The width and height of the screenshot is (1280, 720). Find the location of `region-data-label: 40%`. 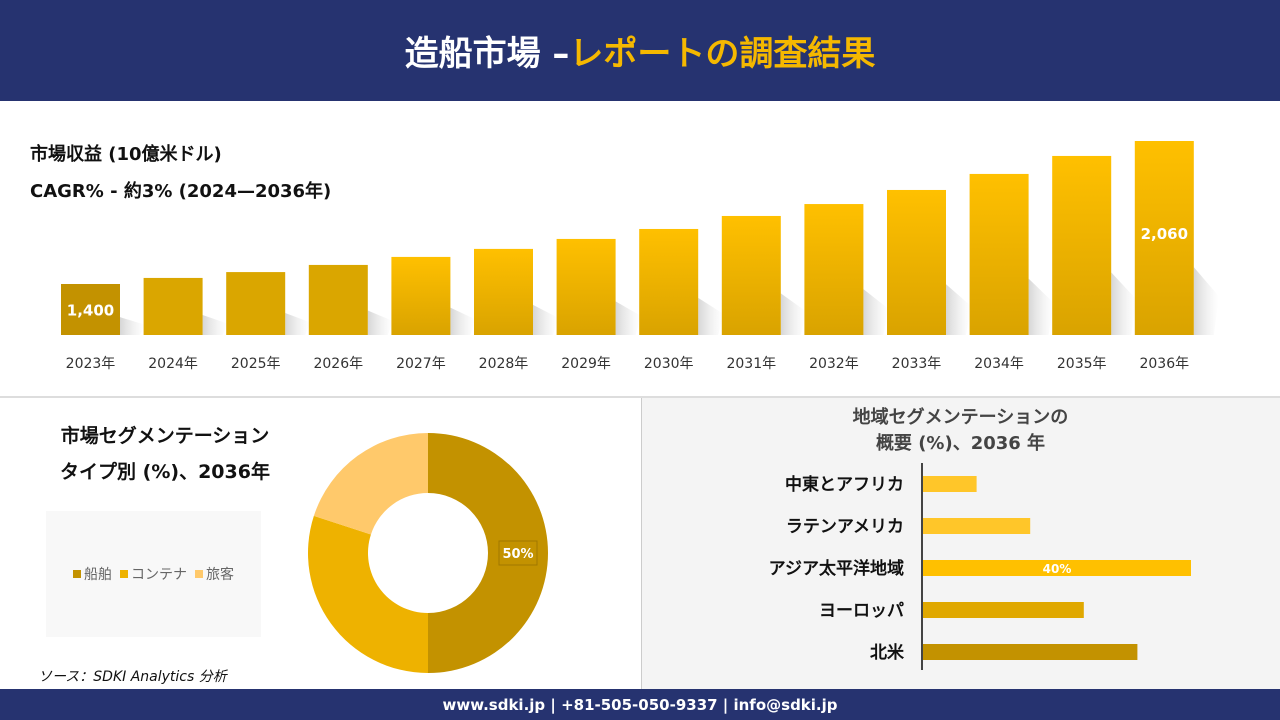

region-data-label: 40% is located at coordinates (1057, 569).